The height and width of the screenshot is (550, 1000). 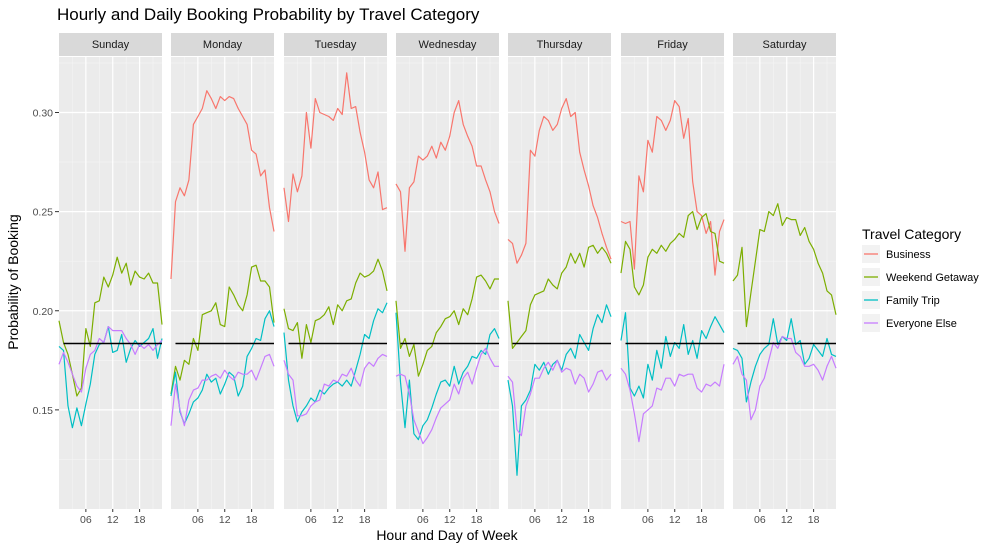 I want to click on facet-strip-label: Friday, so click(x=672, y=45).